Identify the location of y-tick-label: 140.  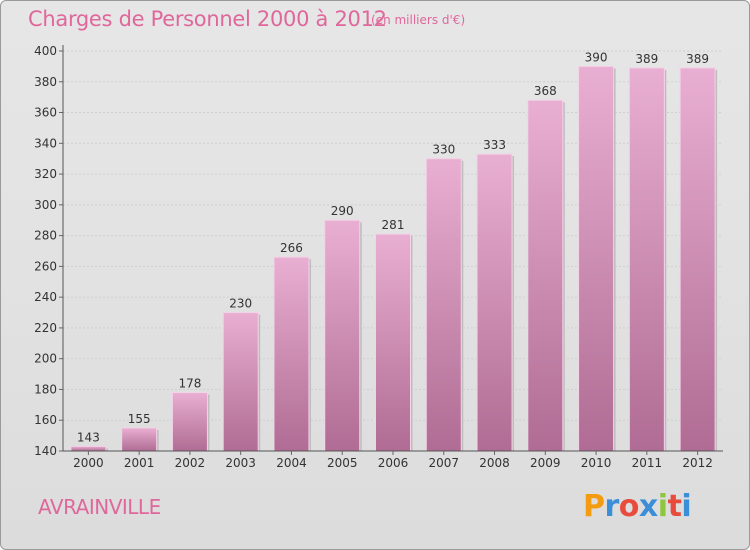
(45, 451).